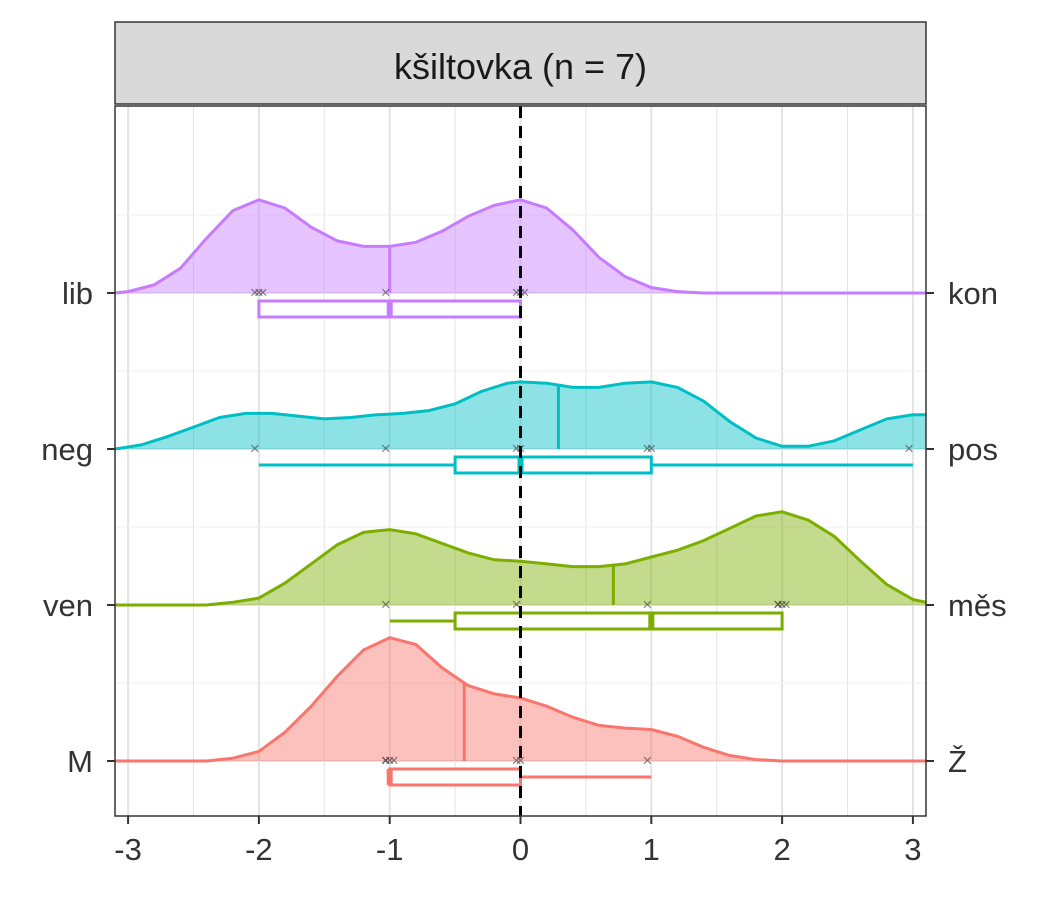 The width and height of the screenshot is (1050, 900). What do you see at coordinates (912, 849) in the screenshot?
I see `x-tick-label: 3` at bounding box center [912, 849].